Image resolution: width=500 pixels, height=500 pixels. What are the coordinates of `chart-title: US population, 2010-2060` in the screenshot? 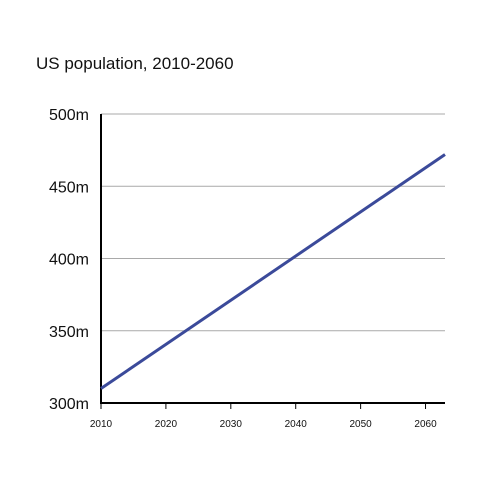 It's located at (135, 63).